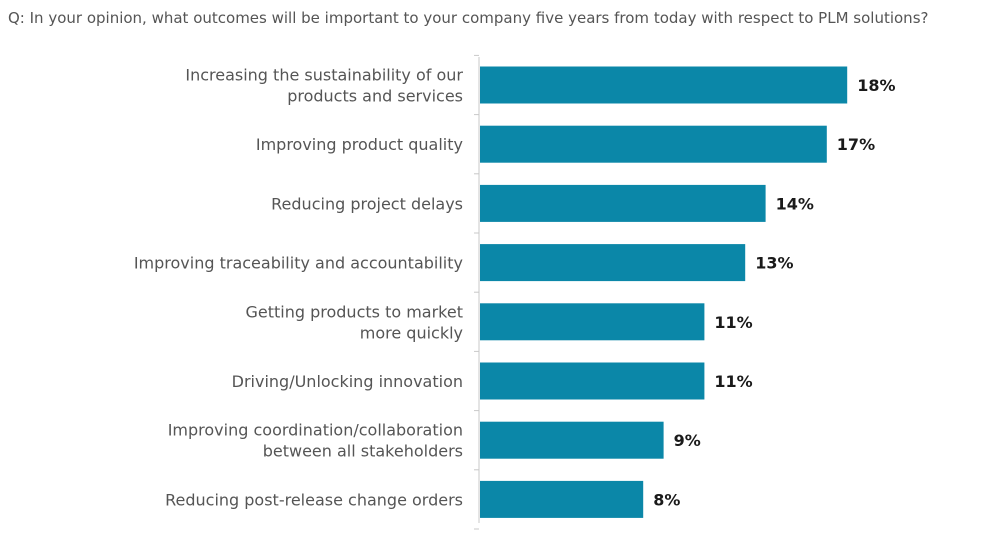 This screenshot has width=1000, height=549. Describe the element at coordinates (375, 96) in the screenshot. I see `category-label-line: products and services` at that location.